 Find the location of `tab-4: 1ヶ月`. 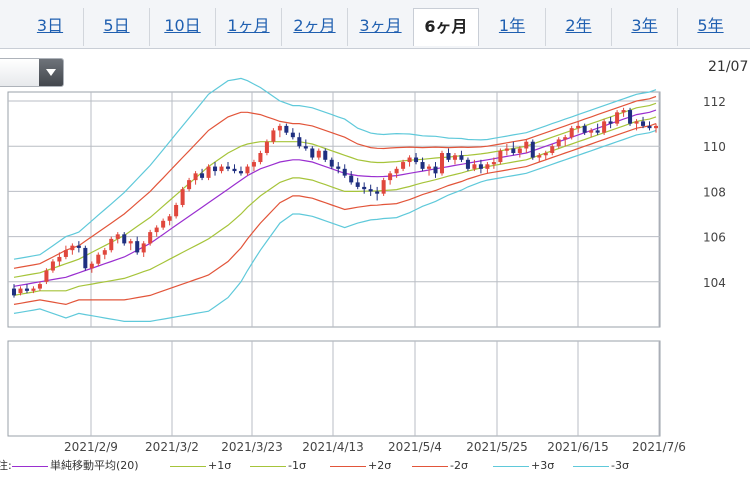

tab-4: 1ヶ月 is located at coordinates (248, 27).